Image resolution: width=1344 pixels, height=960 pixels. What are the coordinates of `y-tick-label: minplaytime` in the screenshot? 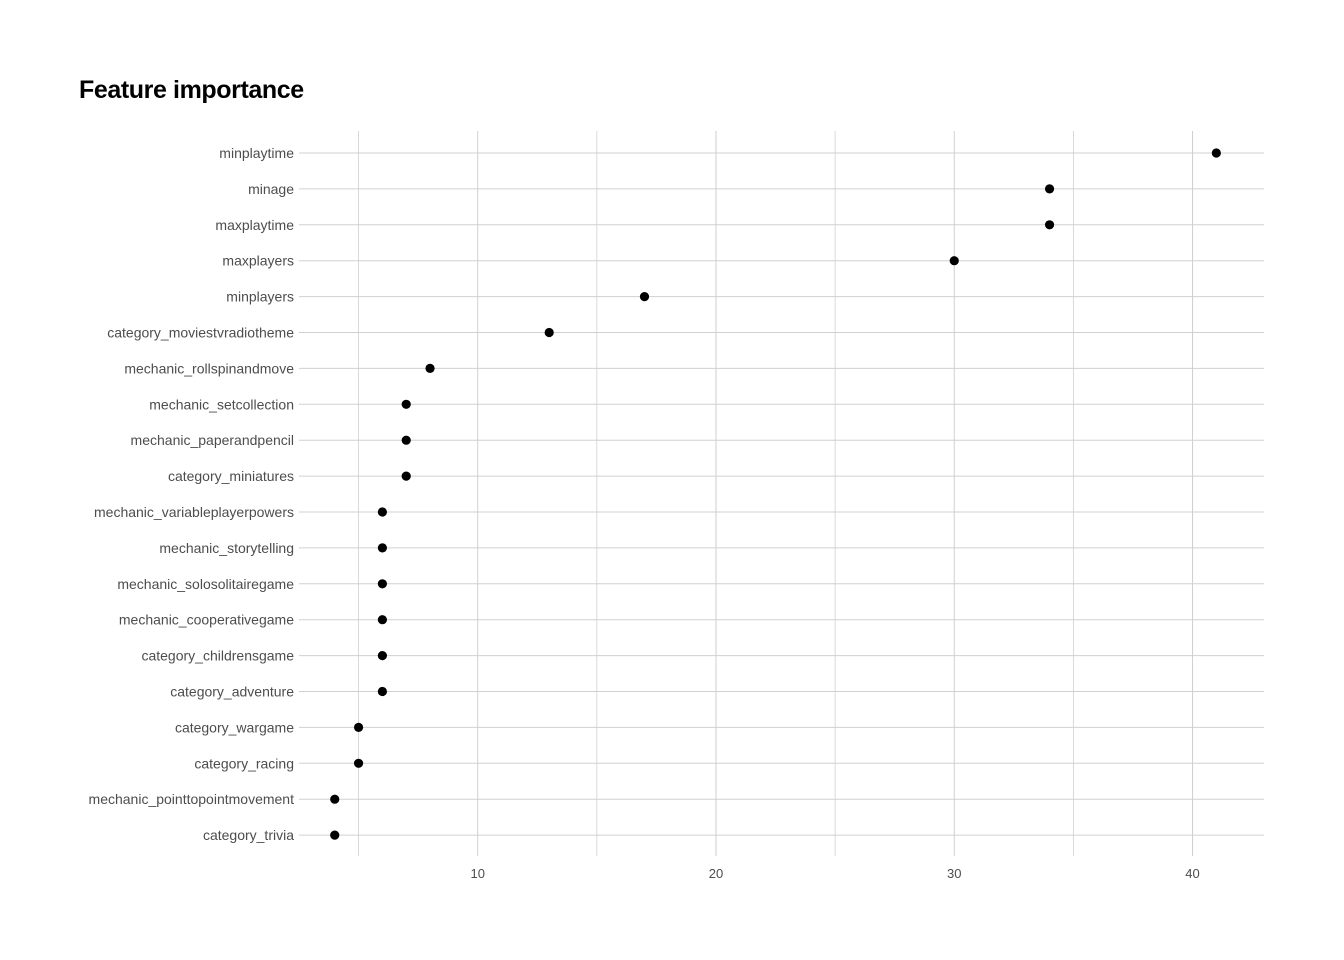 It's located at (256, 153).